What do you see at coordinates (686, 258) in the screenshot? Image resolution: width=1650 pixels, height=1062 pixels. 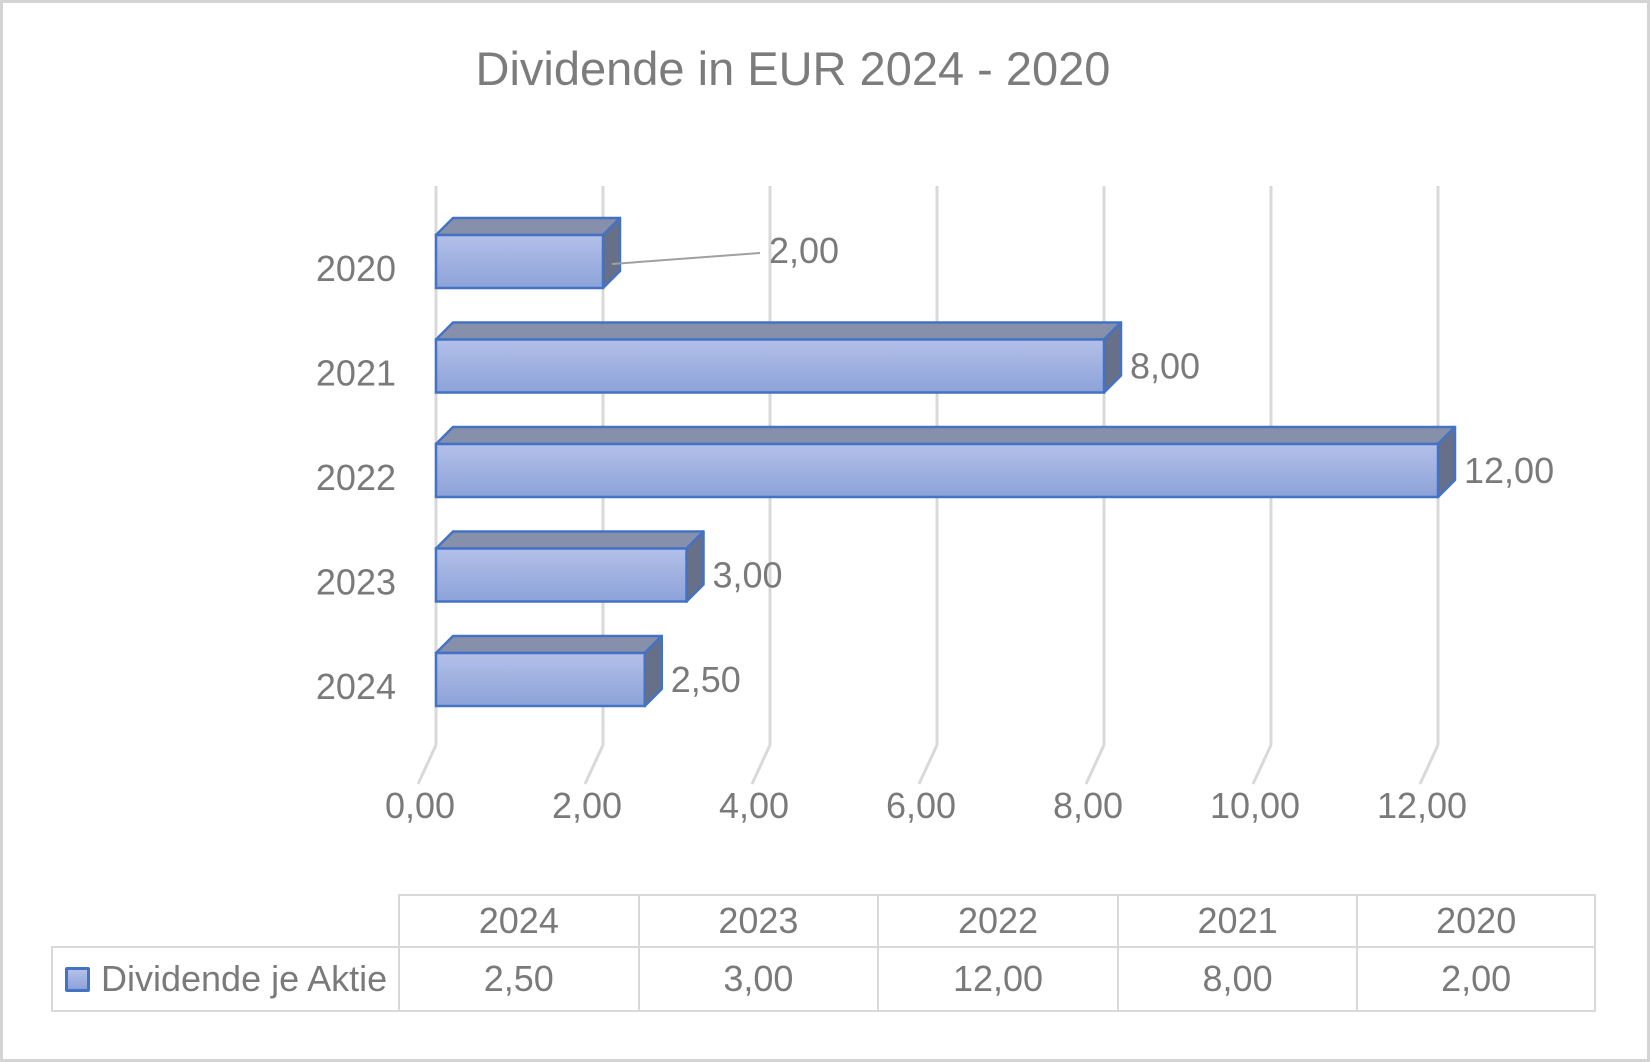 I see `leader-line-2020` at bounding box center [686, 258].